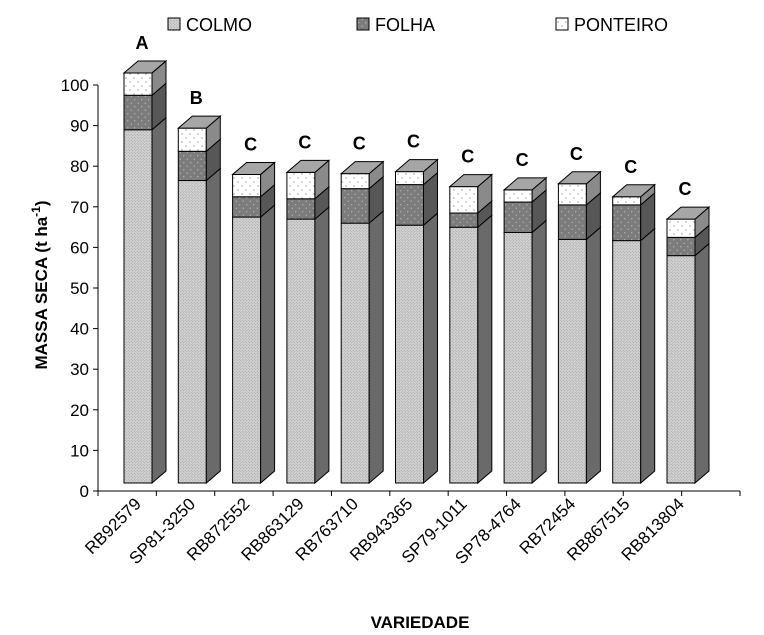 The height and width of the screenshot is (635, 764). What do you see at coordinates (142, 43) in the screenshot?
I see `significance-letter: A` at bounding box center [142, 43].